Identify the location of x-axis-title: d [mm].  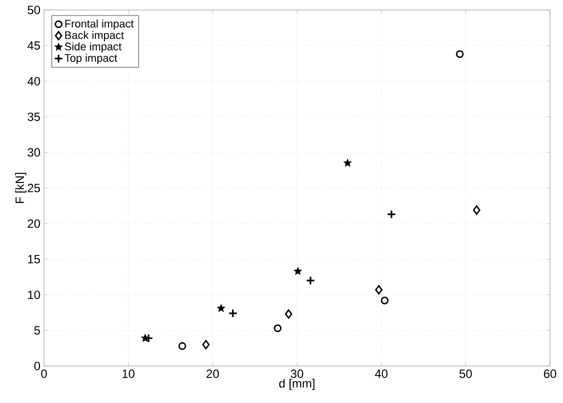
(296, 384).